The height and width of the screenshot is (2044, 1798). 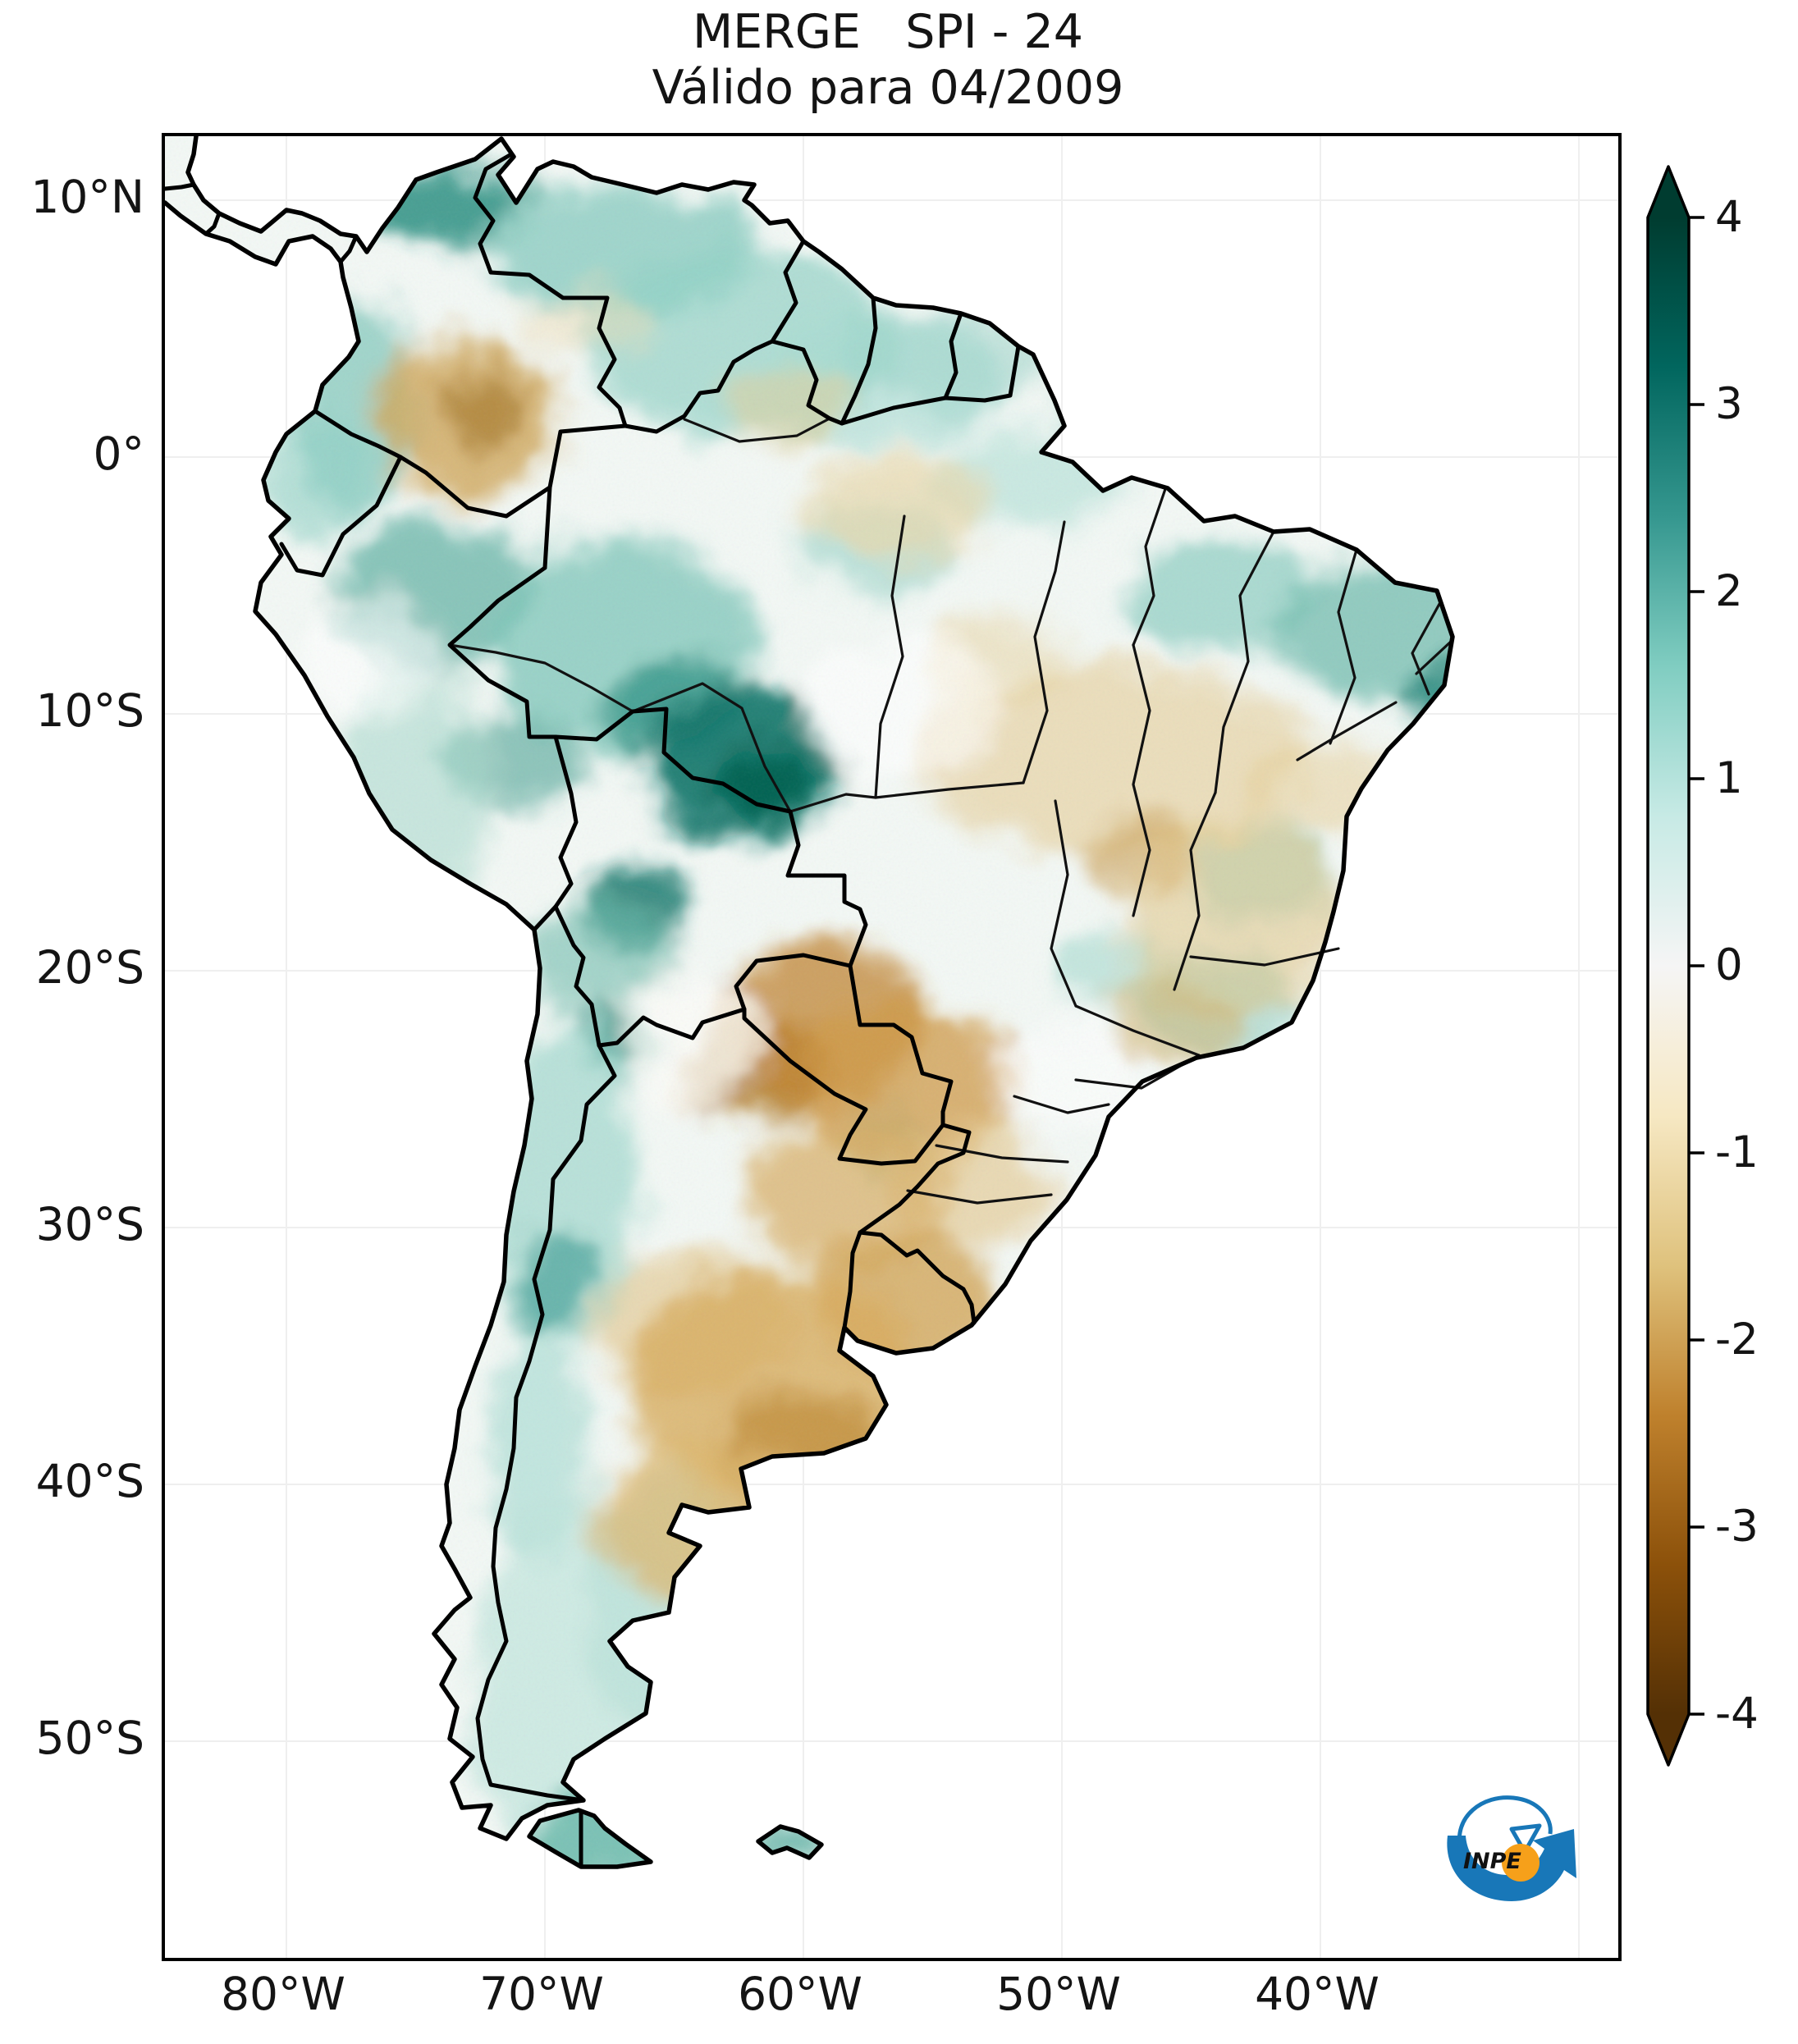 What do you see at coordinates (87, 197) in the screenshot?
I see `y-tick-label: 10°N` at bounding box center [87, 197].